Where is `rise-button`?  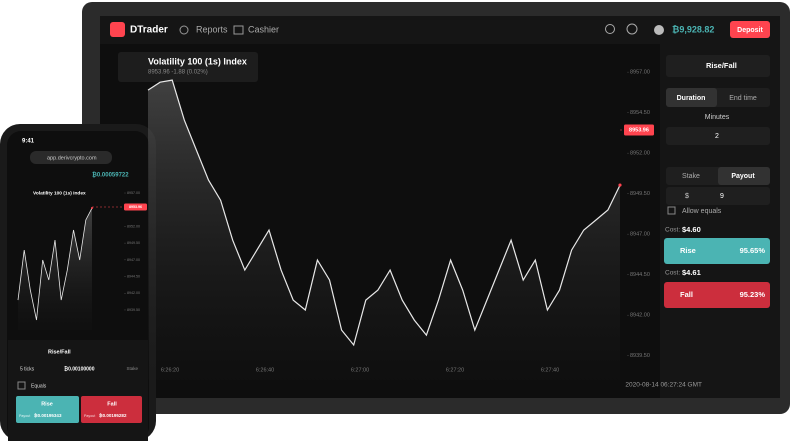
rise-button is located at coordinates (717, 251).